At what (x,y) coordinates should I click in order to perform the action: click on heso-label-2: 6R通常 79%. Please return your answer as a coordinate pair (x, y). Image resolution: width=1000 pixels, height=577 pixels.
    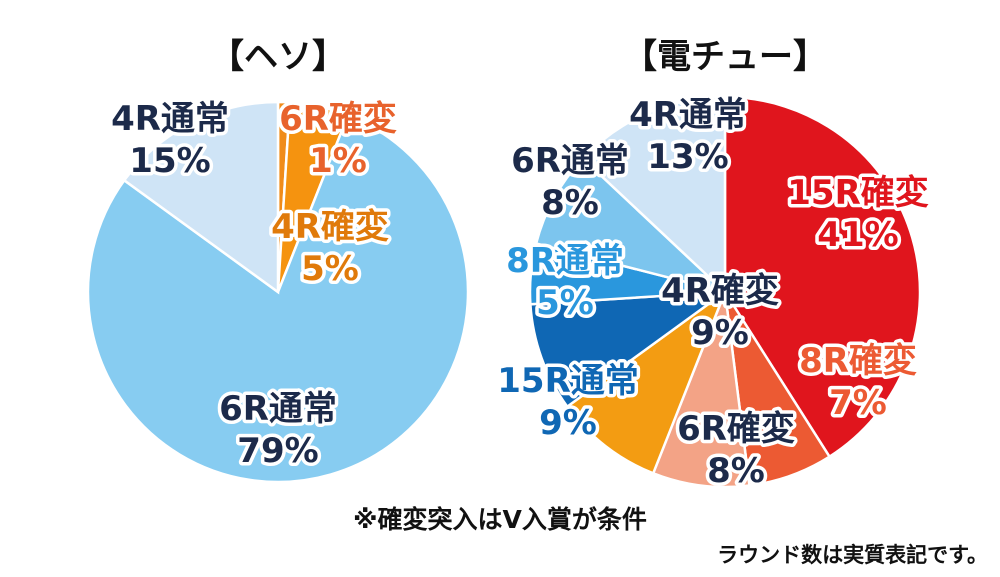
    Looking at the image, I should click on (278, 430).